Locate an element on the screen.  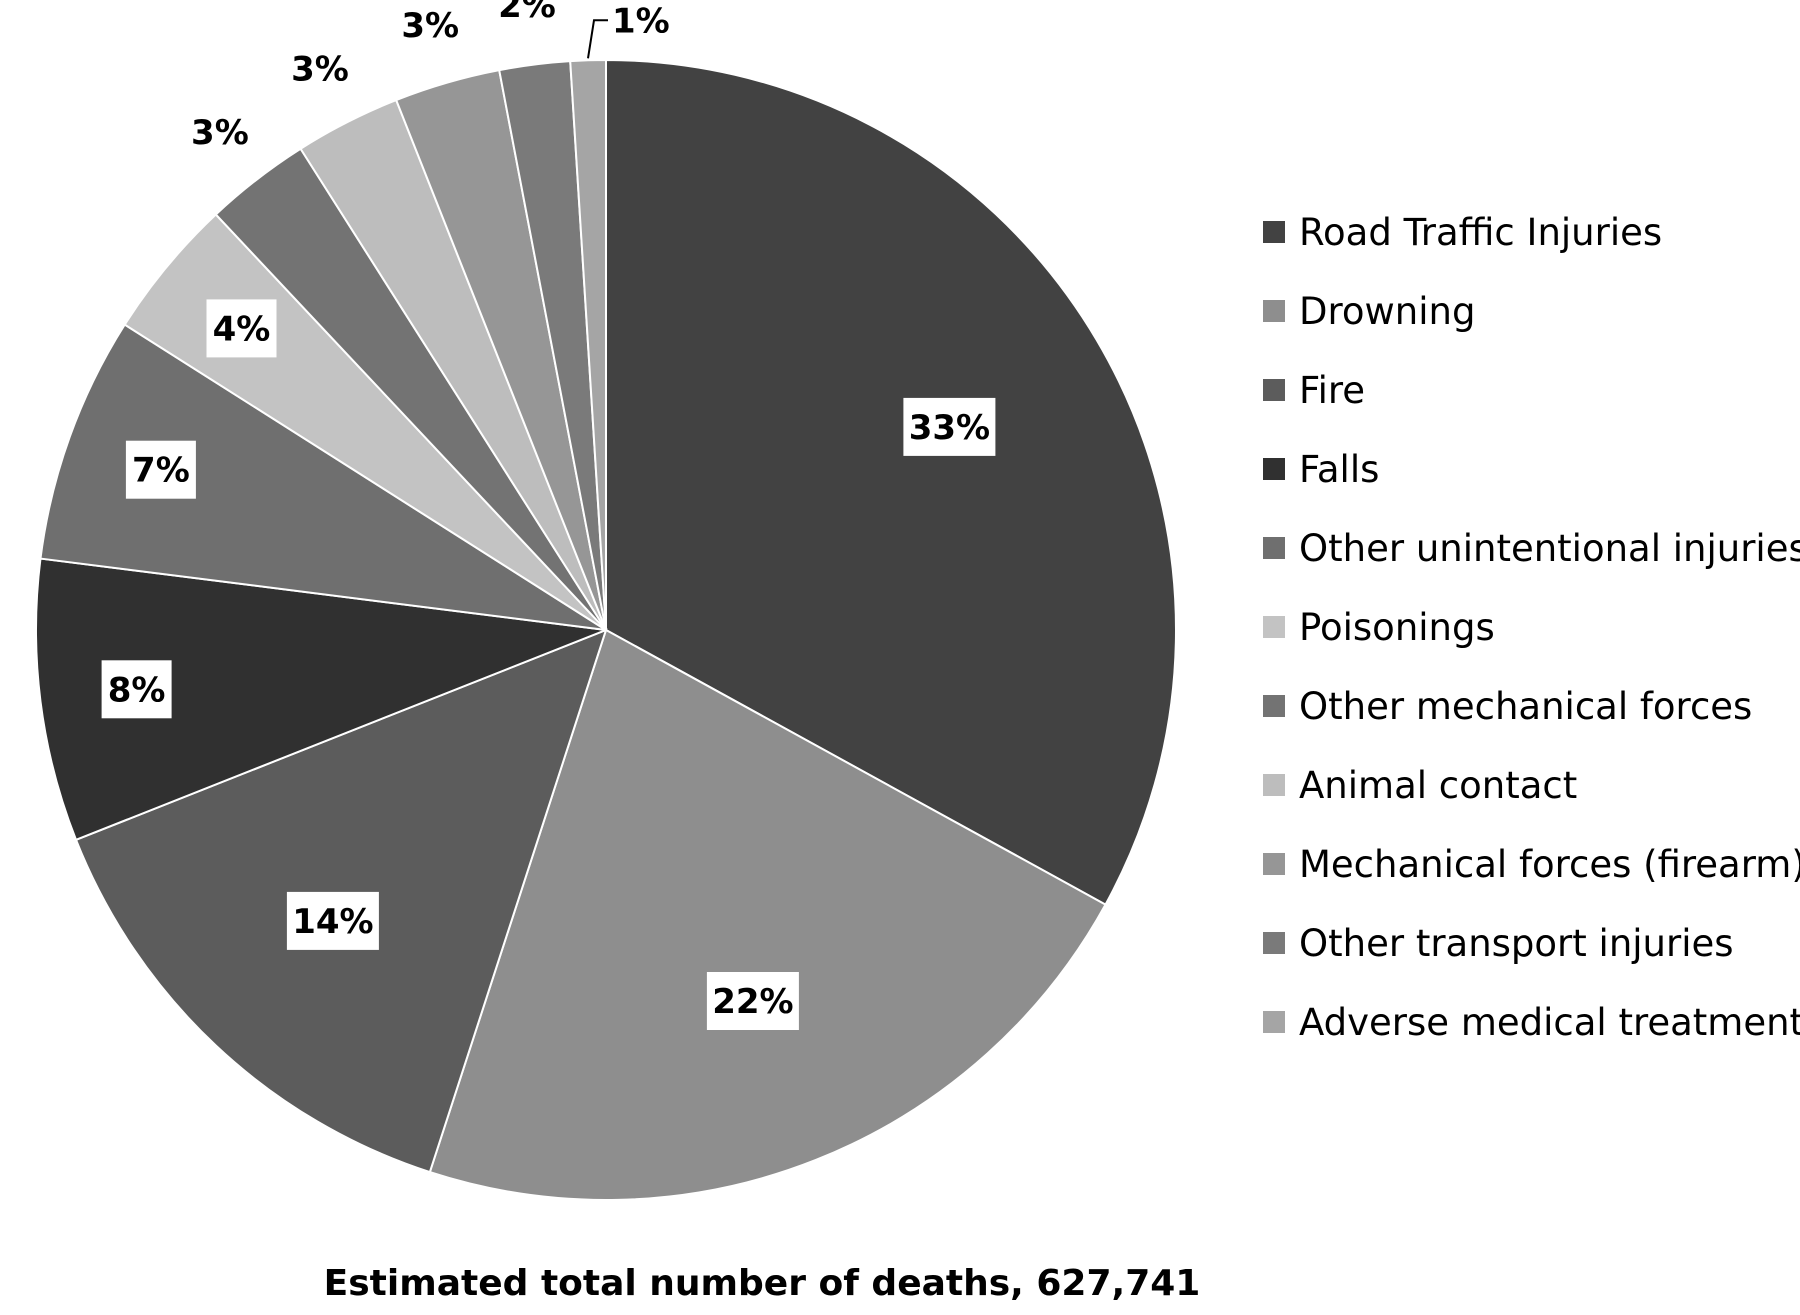
data-label-road-traffic-injuries: 33% is located at coordinates (949, 426).